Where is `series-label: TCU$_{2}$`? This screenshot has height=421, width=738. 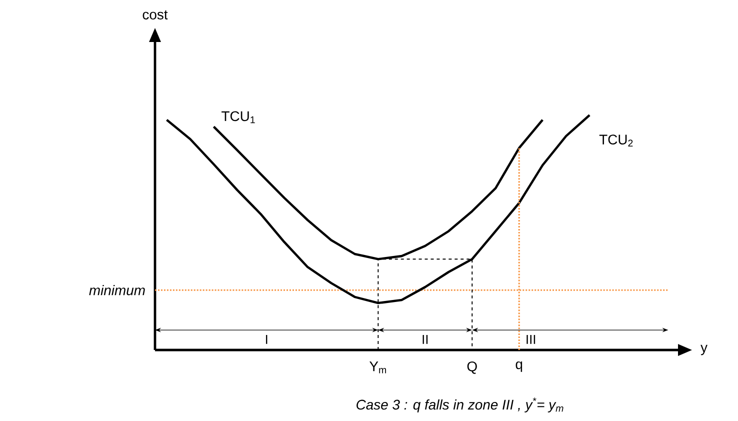
series-label: TCU$_{2}$ is located at coordinates (616, 140).